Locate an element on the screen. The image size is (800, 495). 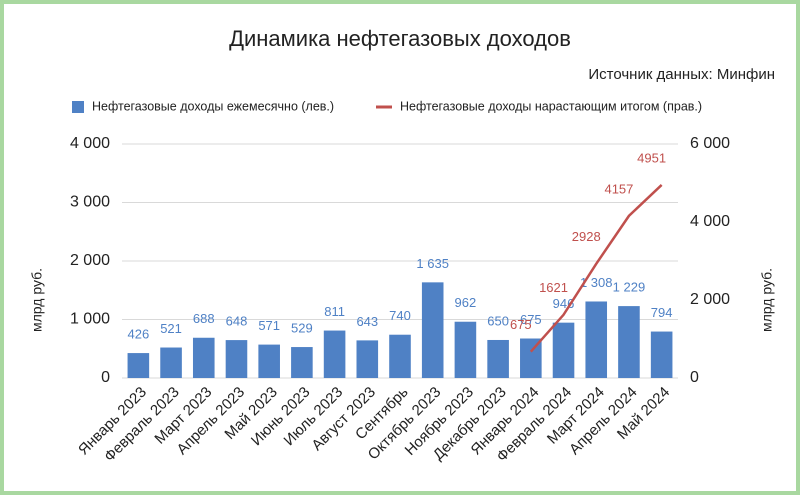
y2-tick-label: 4 000 is located at coordinates (710, 221).